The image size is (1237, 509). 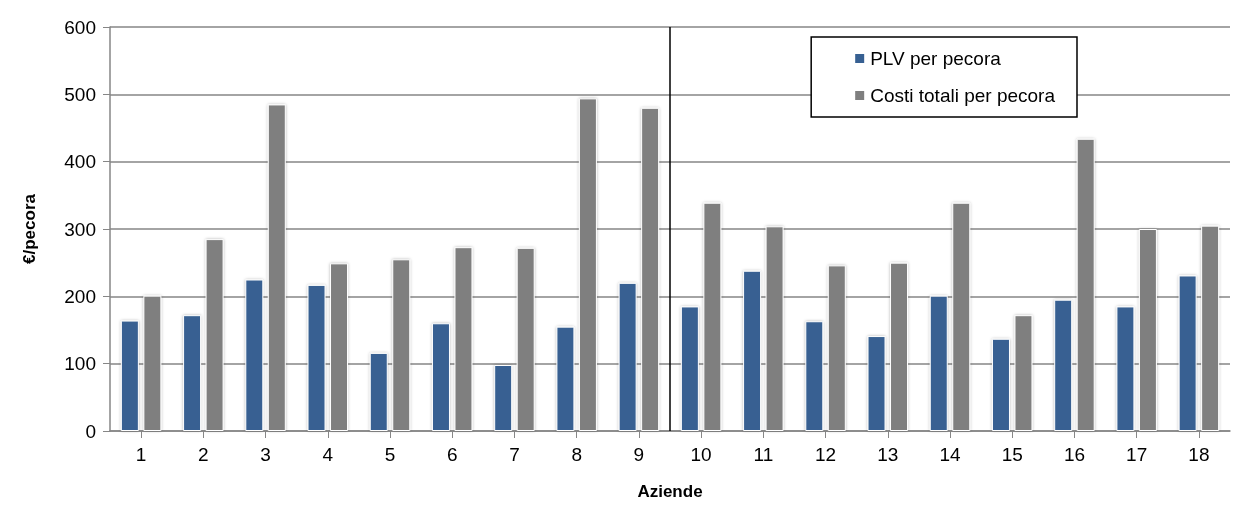 What do you see at coordinates (576, 454) in the screenshot?
I see `x-tick-label: 8` at bounding box center [576, 454].